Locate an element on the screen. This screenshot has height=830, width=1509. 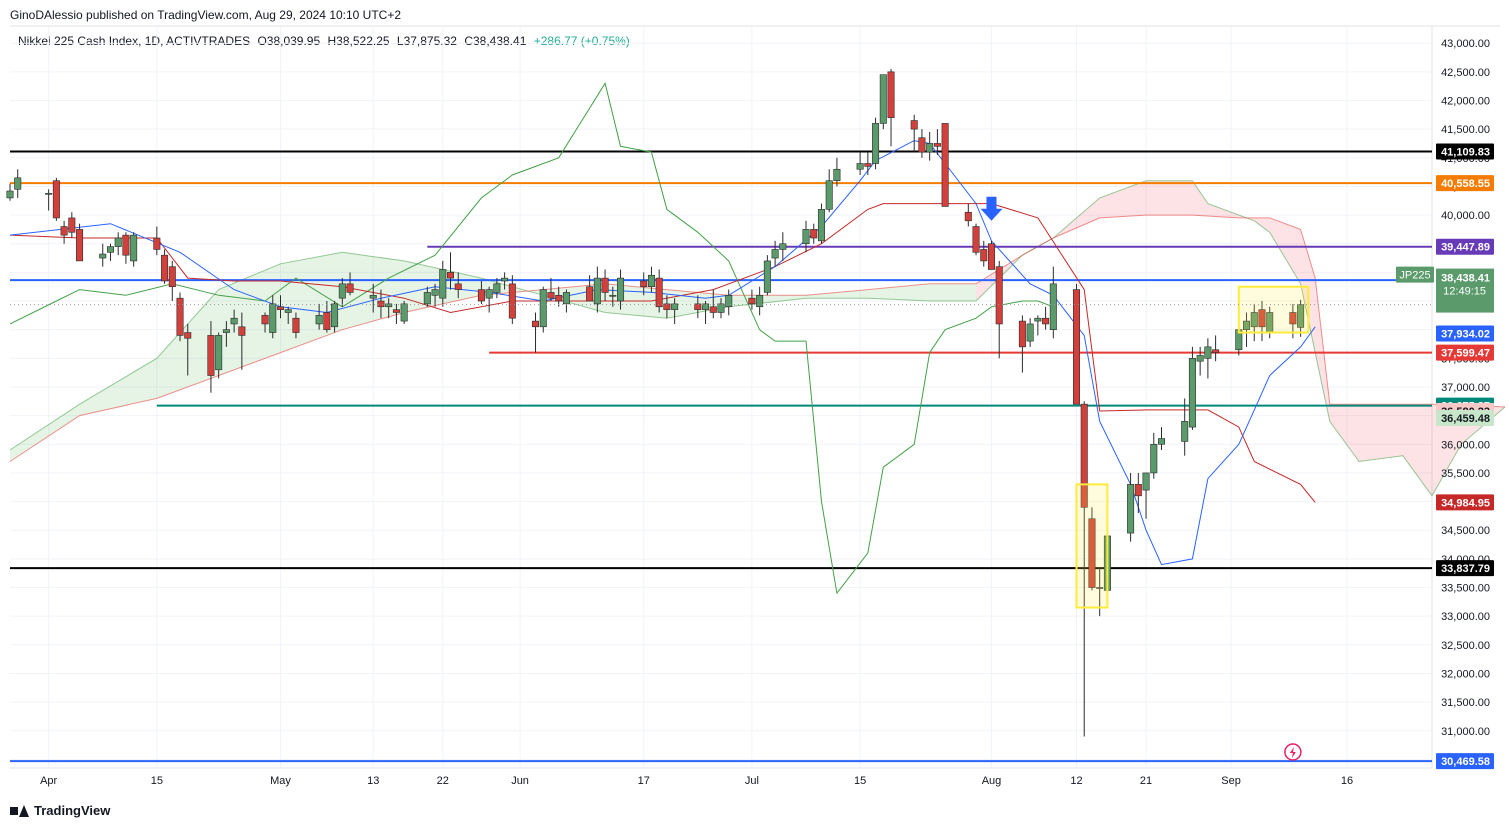
price-tick-label: 33,500.00 is located at coordinates (1465, 589).